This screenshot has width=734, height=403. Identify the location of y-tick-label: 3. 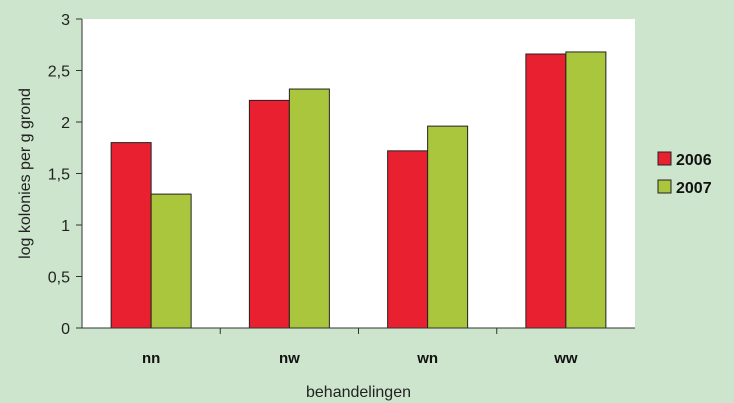
(65, 20).